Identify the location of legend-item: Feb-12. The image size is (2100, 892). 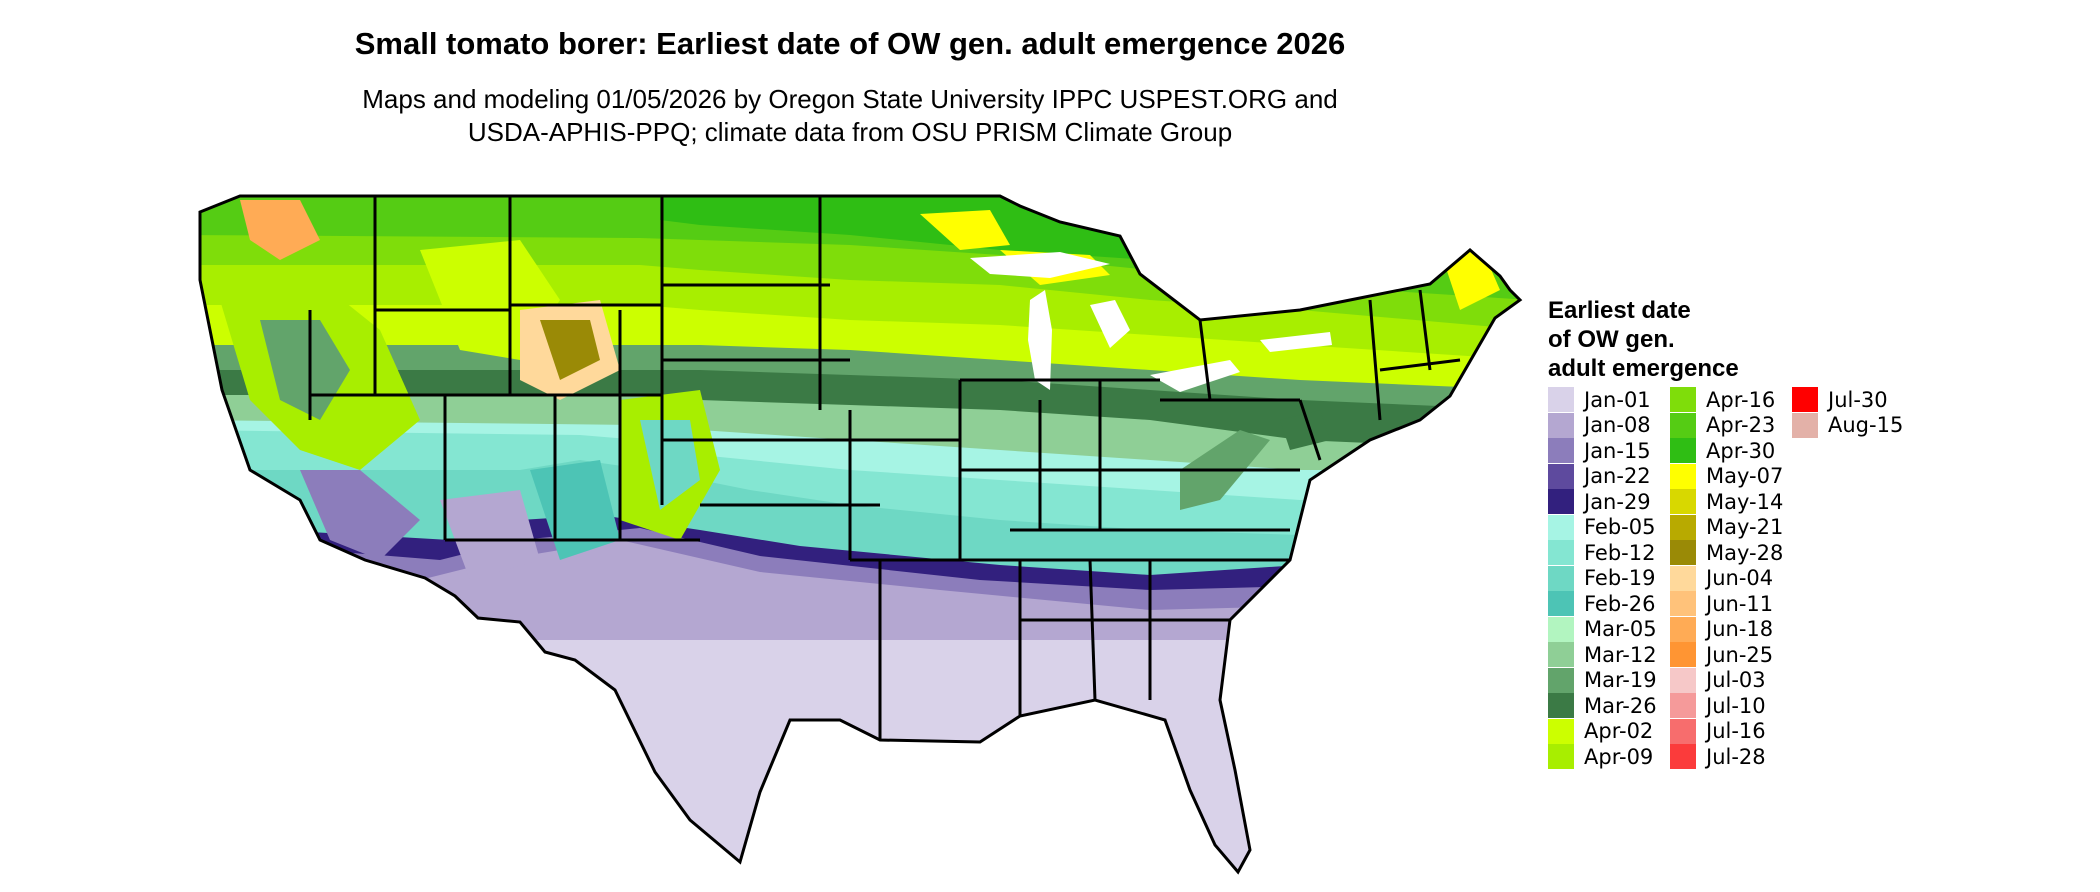
(1601, 552).